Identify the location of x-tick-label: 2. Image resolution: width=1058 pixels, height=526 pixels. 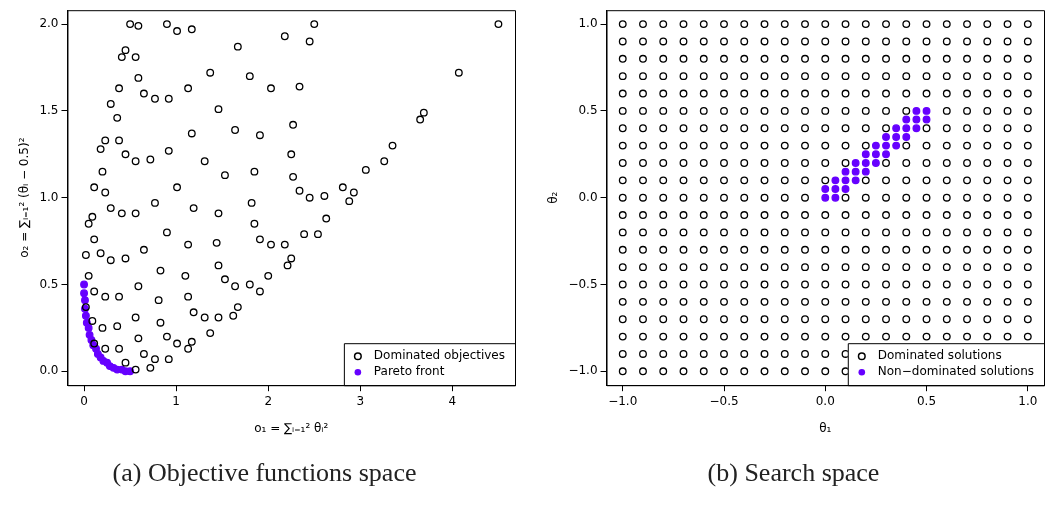
(268, 400).